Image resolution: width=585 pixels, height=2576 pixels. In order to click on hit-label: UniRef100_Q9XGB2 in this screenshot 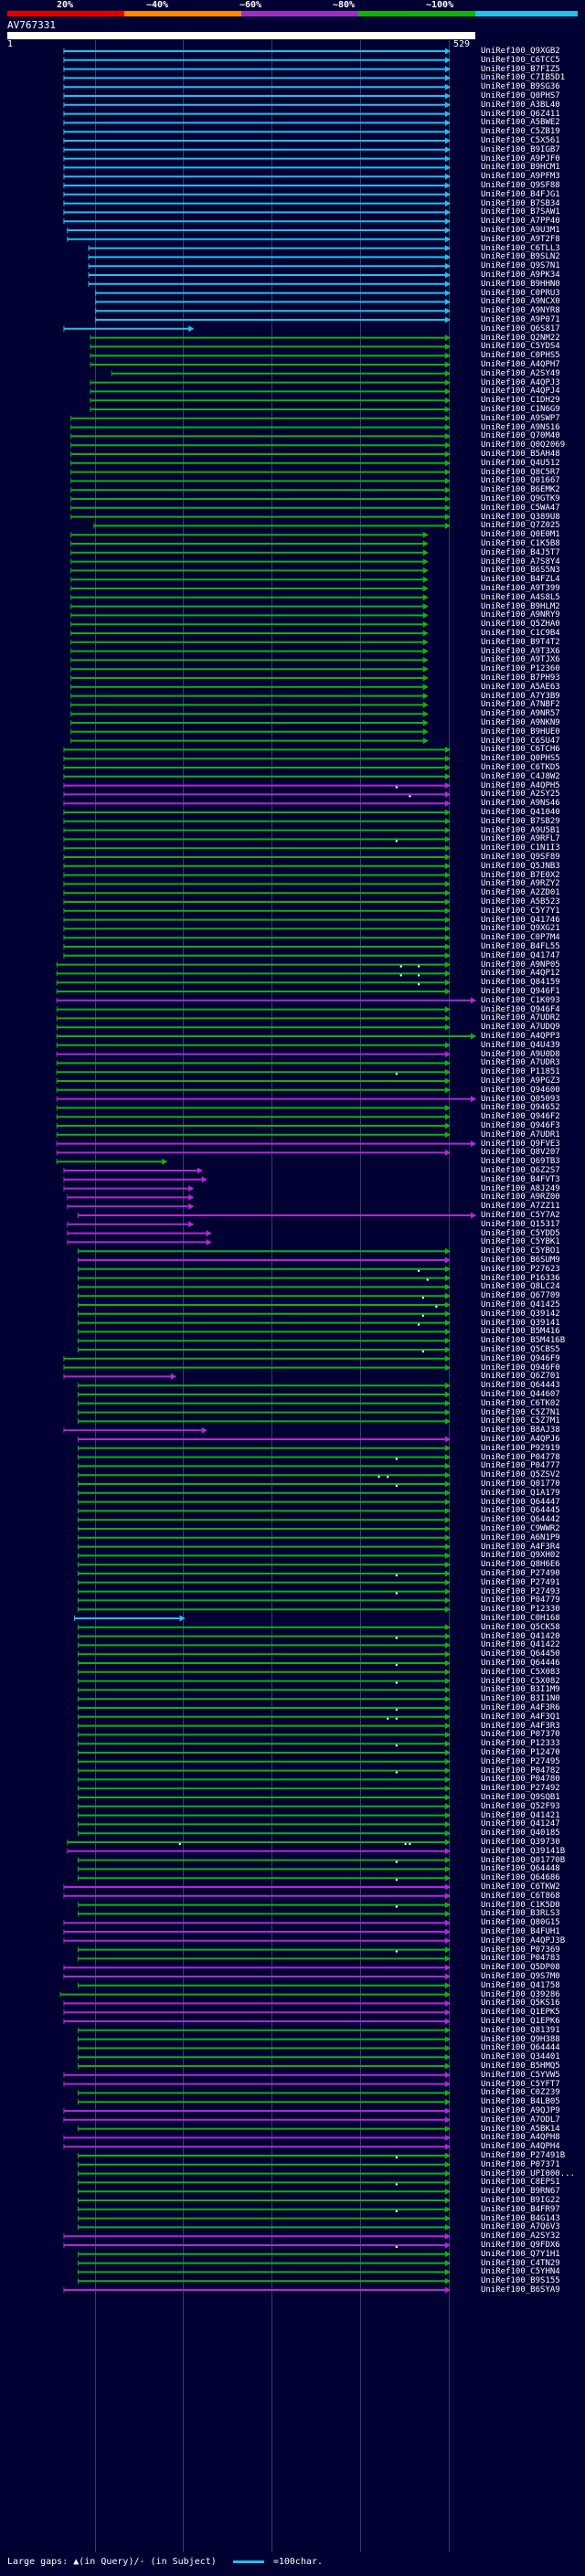, I will do `click(520, 51)`.